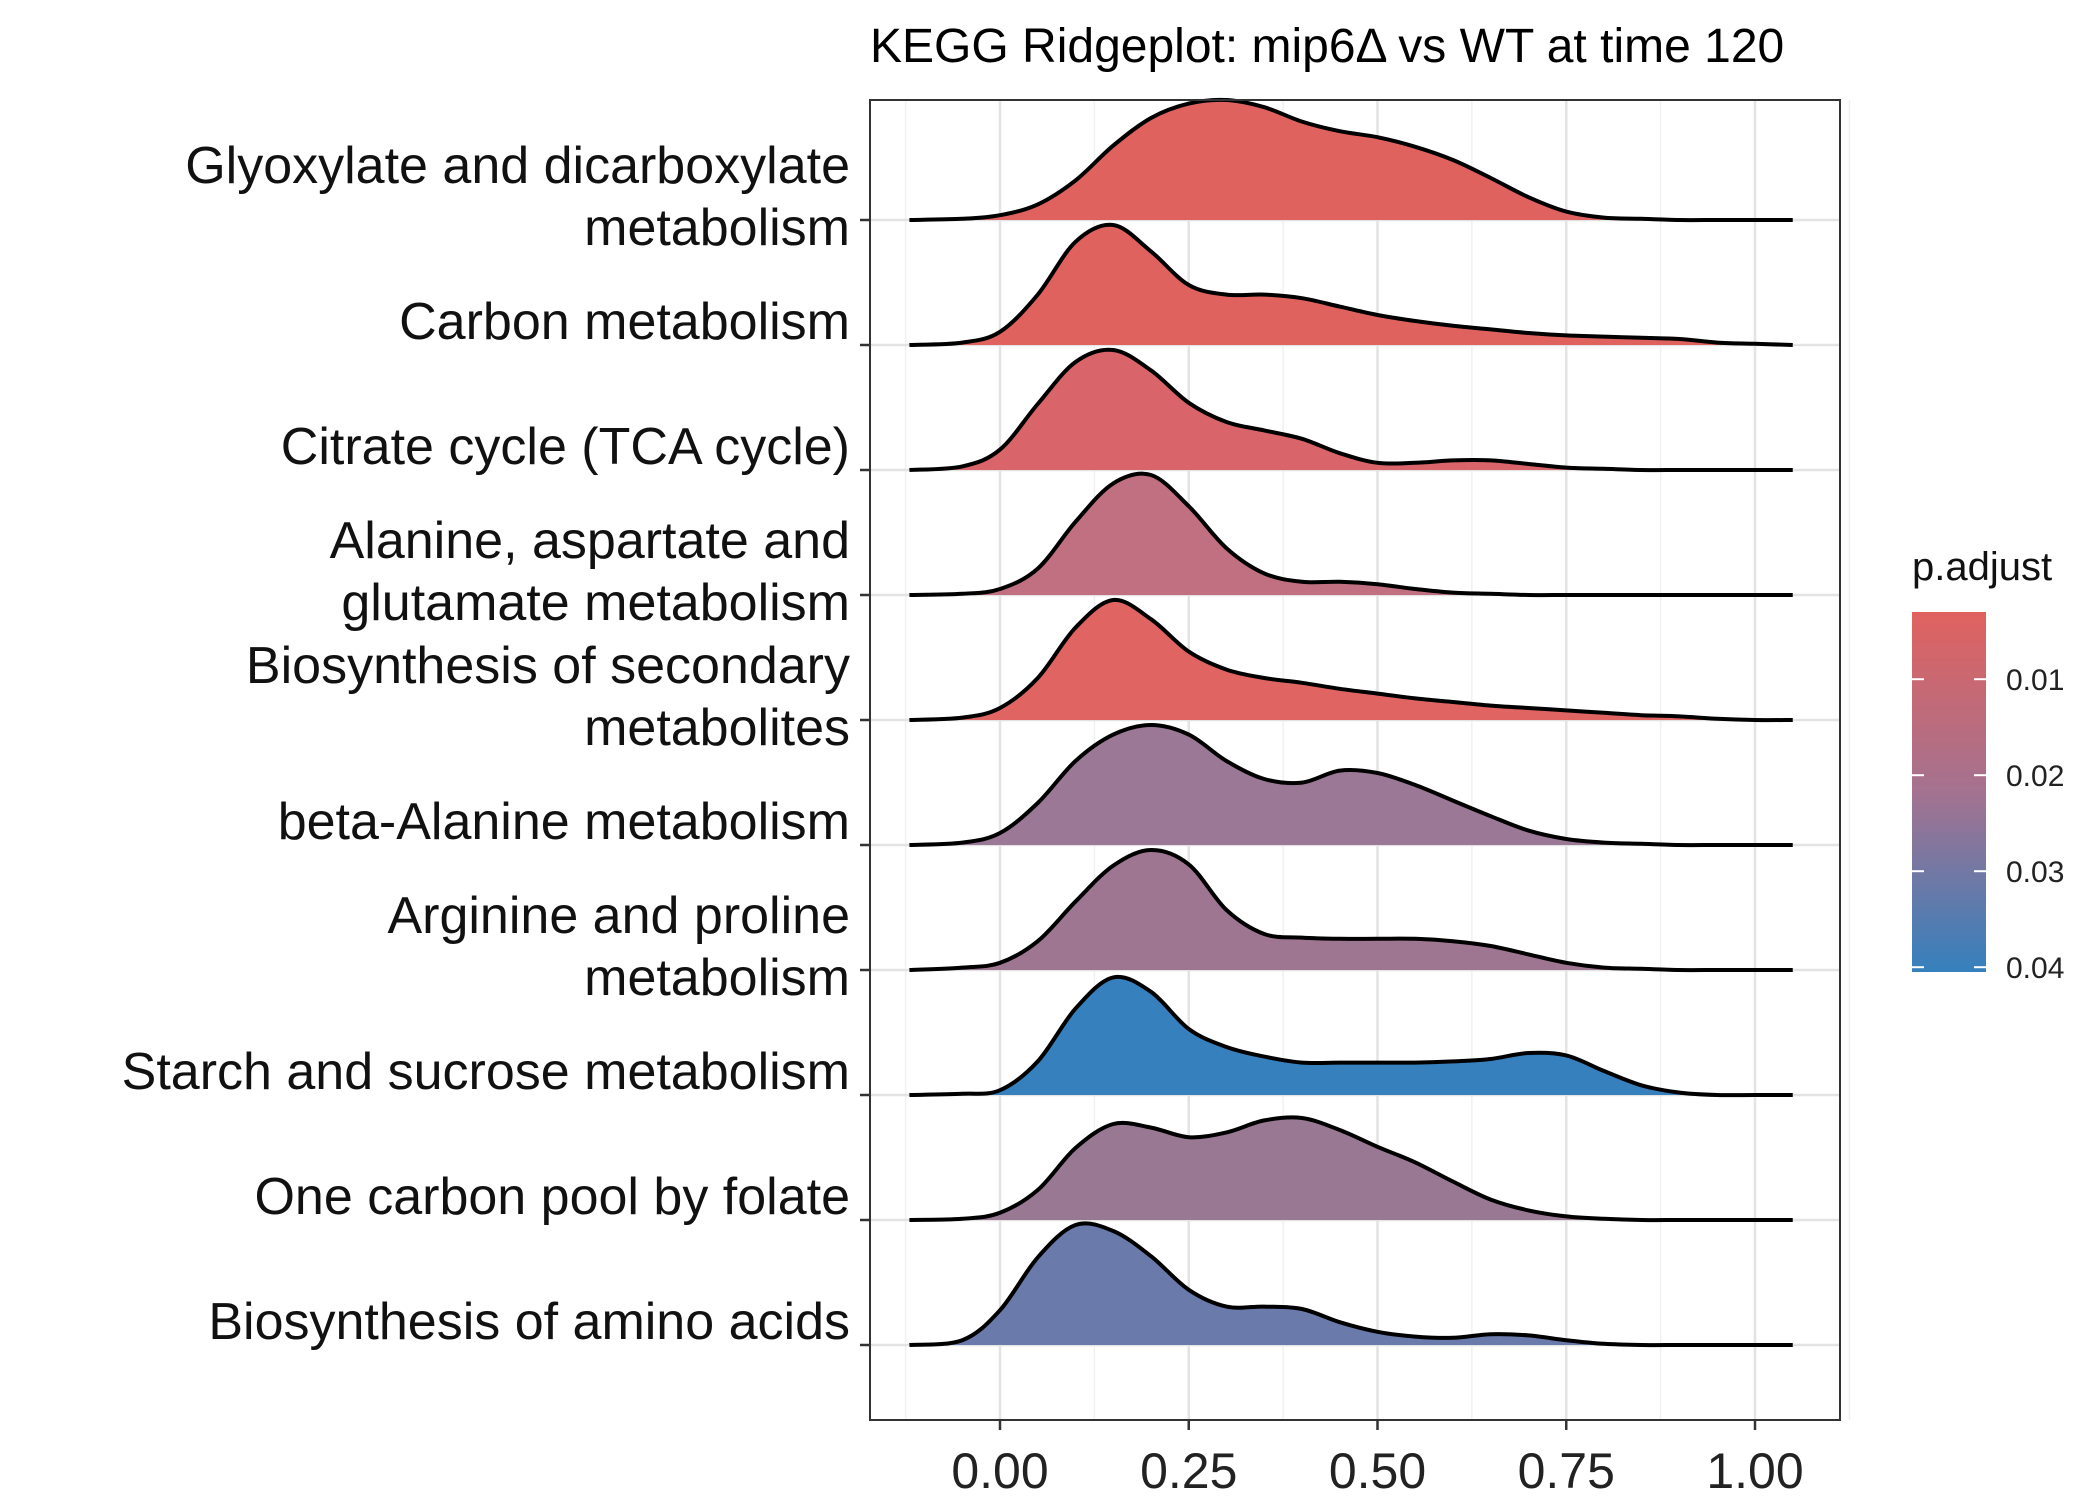 The height and width of the screenshot is (1500, 2100). What do you see at coordinates (517, 197) in the screenshot?
I see `y-tick-label: Glyoxylate and dicarboxylate metabolism` at bounding box center [517, 197].